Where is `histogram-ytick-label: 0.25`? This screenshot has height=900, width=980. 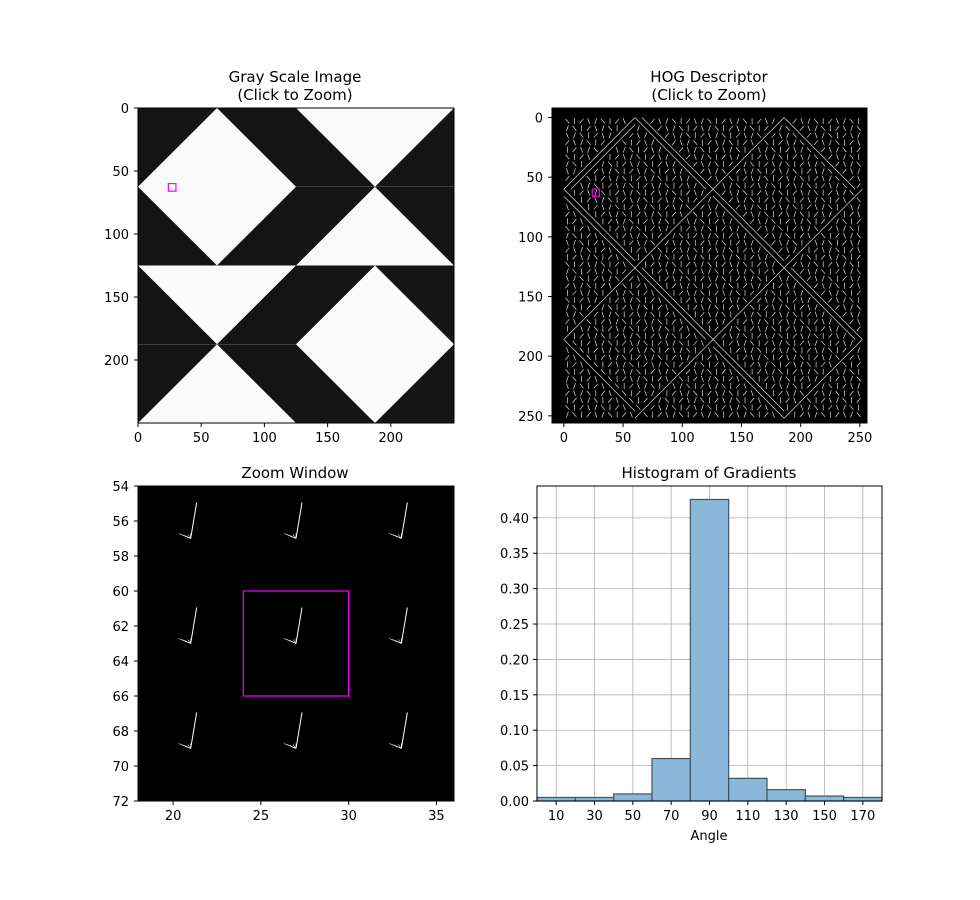 histogram-ytick-label: 0.25 is located at coordinates (514, 625).